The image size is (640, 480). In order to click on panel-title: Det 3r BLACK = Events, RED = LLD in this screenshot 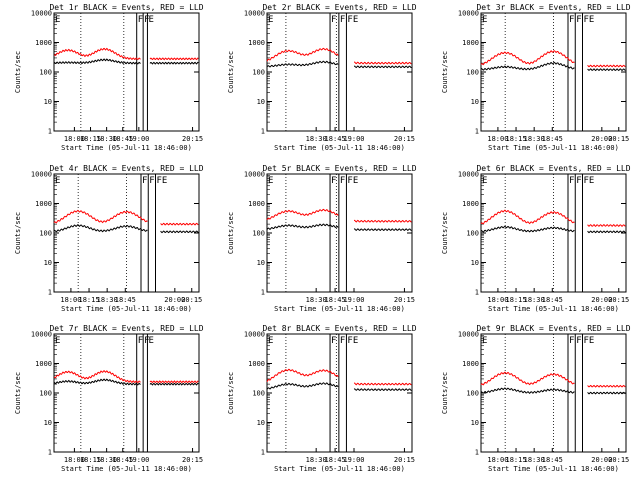, I will do `click(553, 7)`.